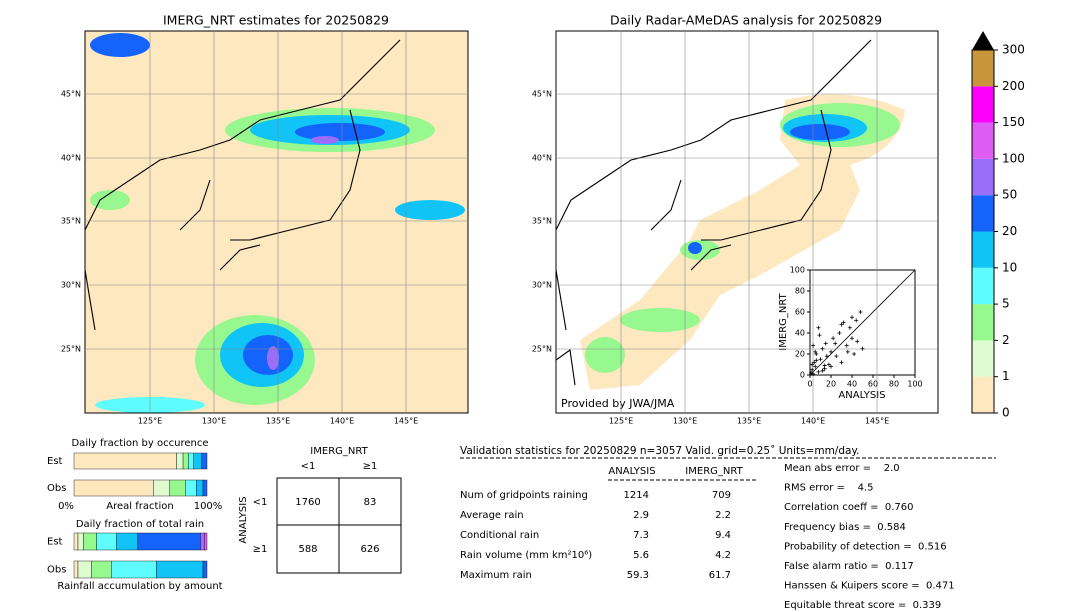  I want to click on stats-value: 709, so click(721, 495).